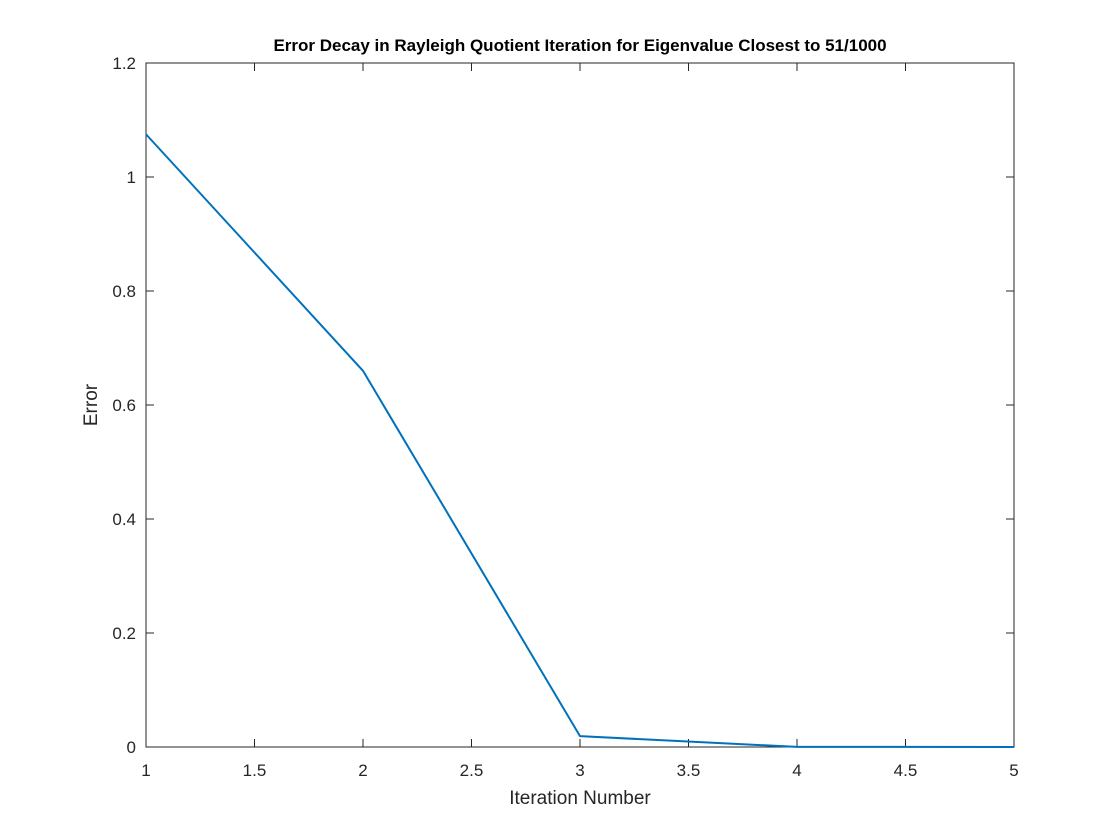 The image size is (1120, 840). Describe the element at coordinates (131, 177) in the screenshot. I see `y-tick-label: 1` at that location.